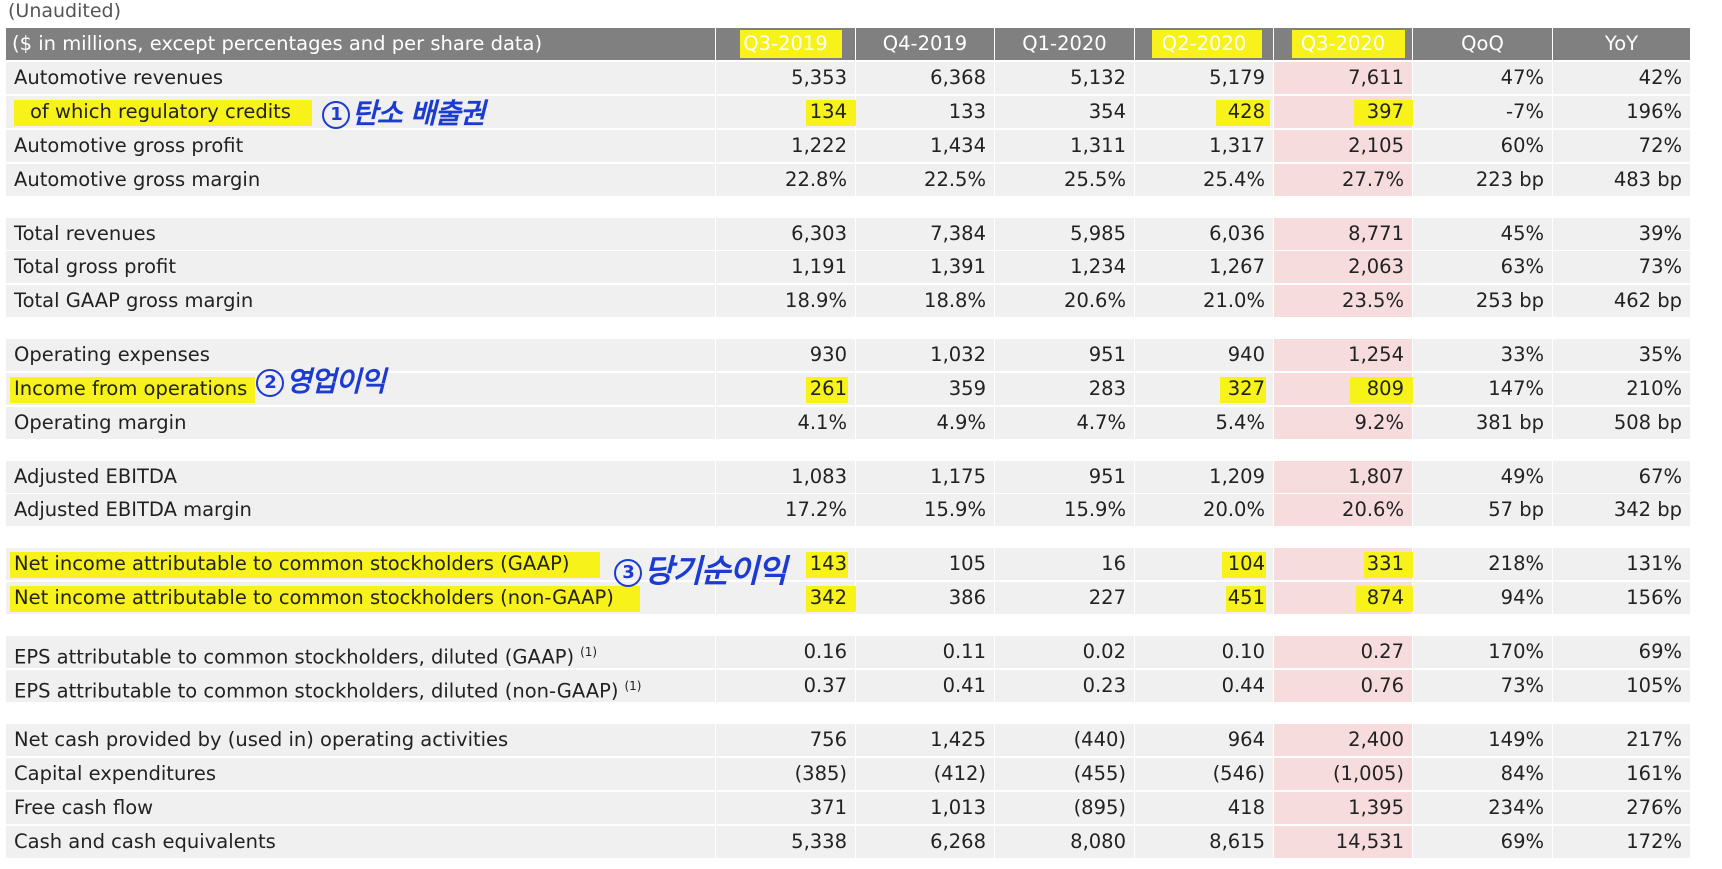  What do you see at coordinates (1098, 266) in the screenshot?
I see `total-gross-profit-q1-2020: 1,234` at bounding box center [1098, 266].